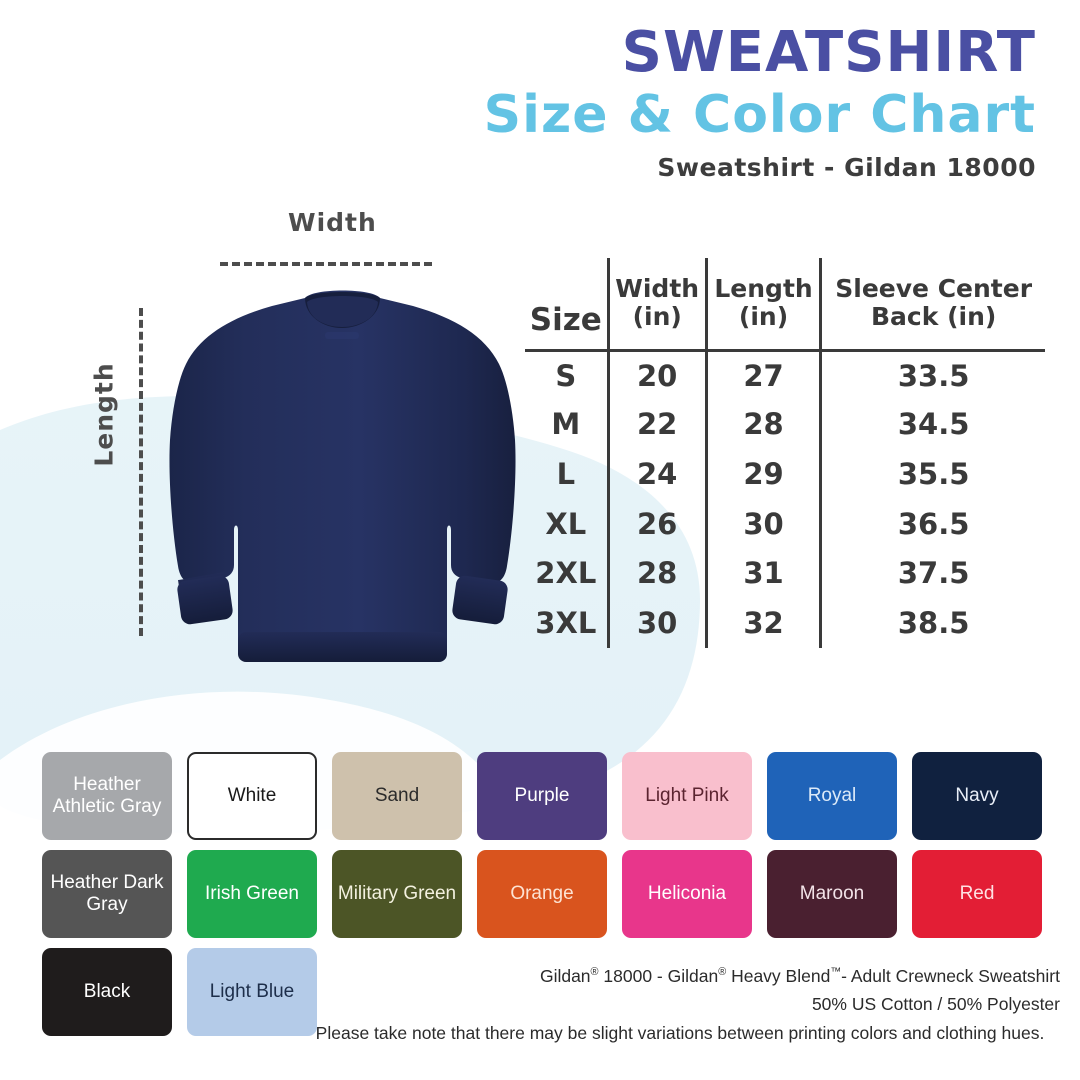 This screenshot has width=1080, height=1080. What do you see at coordinates (397, 894) in the screenshot?
I see `color-swatch: Military Green` at bounding box center [397, 894].